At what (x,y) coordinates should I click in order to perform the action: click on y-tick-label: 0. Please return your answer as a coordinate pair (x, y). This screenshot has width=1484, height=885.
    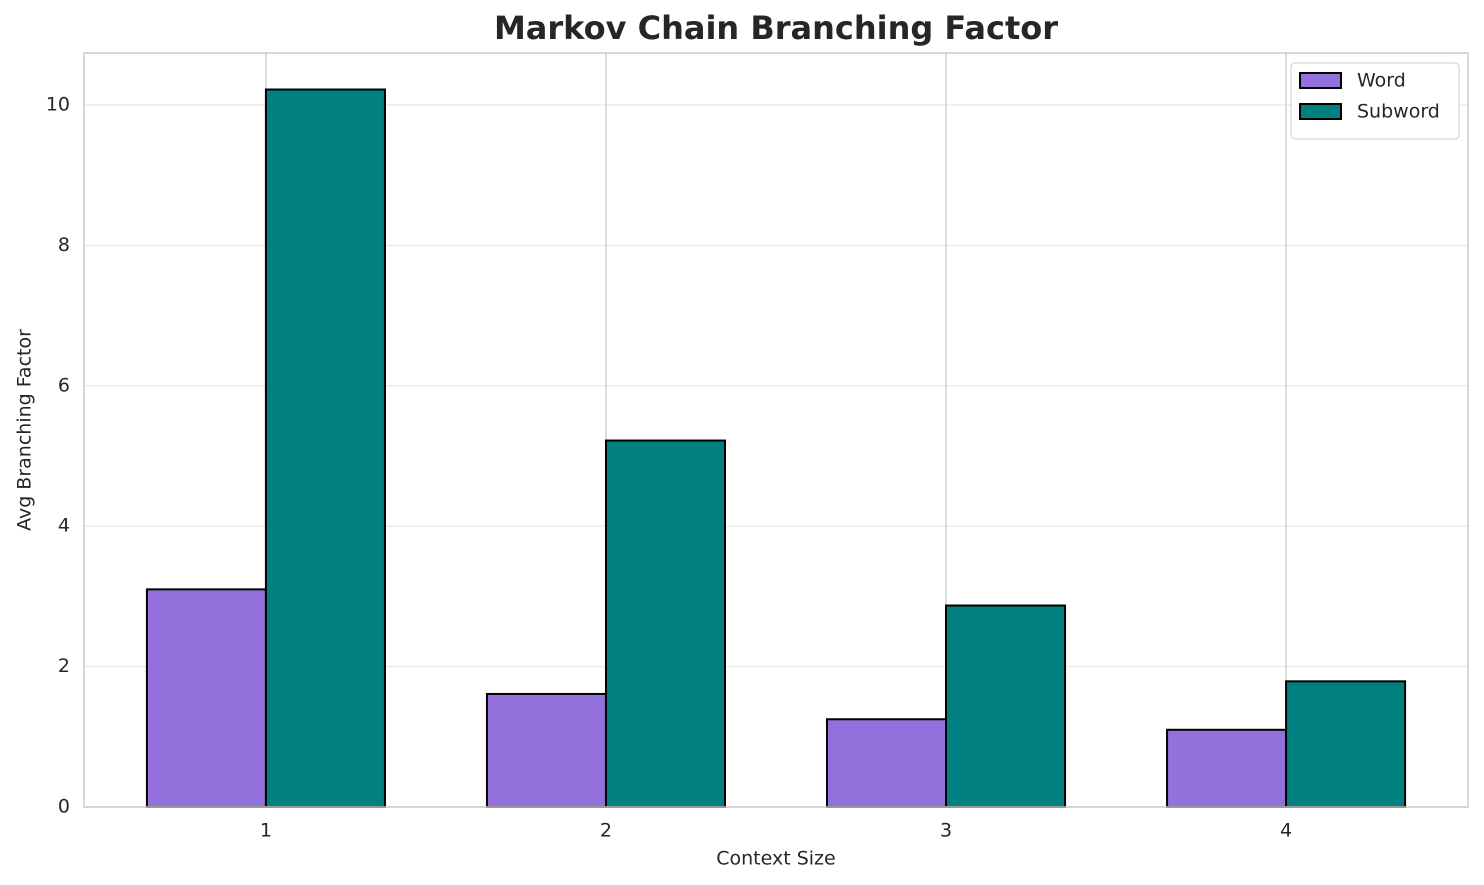
    Looking at the image, I should click on (64, 807).